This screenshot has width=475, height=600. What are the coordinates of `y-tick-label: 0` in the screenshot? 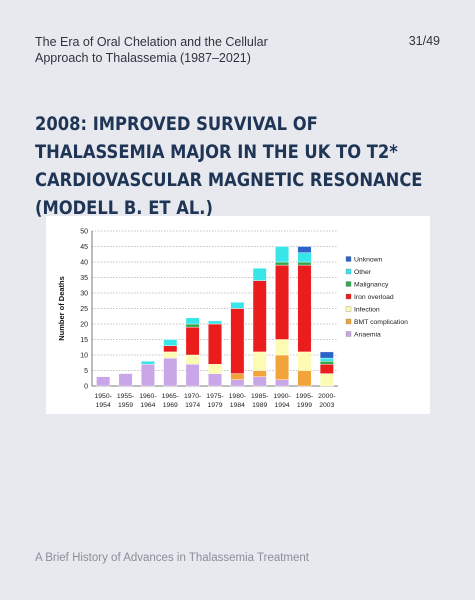 It's located at (86, 387).